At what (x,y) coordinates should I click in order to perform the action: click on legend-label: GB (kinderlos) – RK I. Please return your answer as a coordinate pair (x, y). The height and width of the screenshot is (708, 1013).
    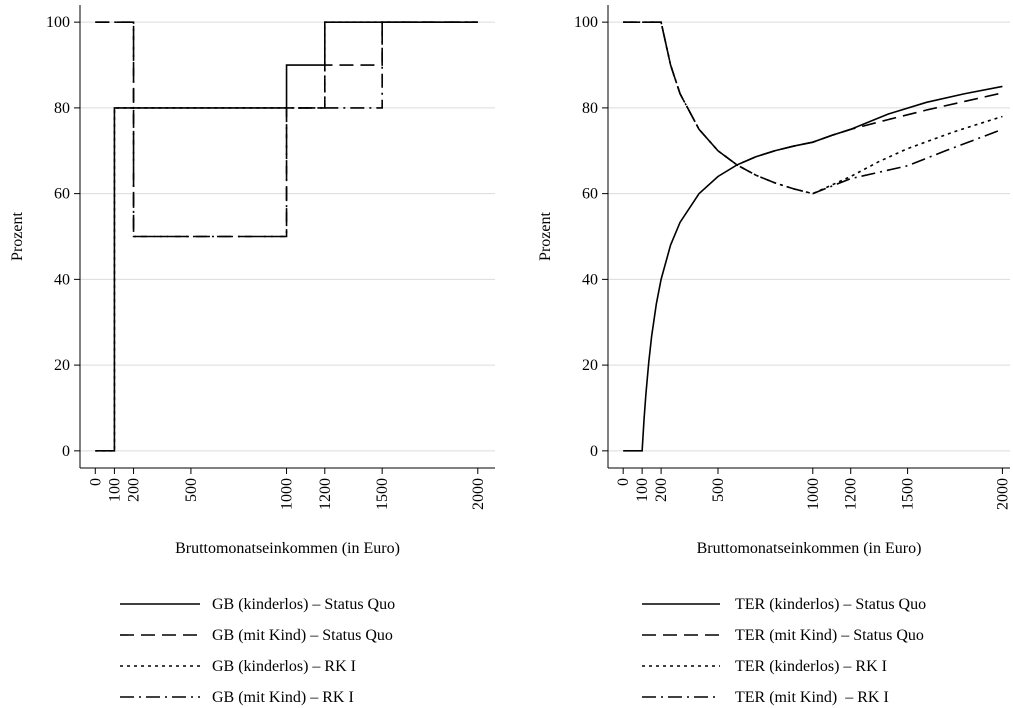
    Looking at the image, I should click on (284, 666).